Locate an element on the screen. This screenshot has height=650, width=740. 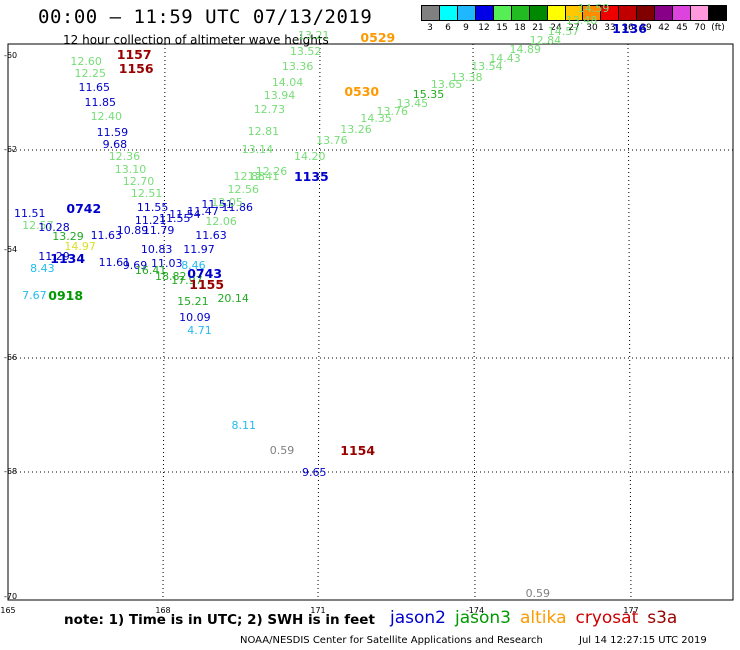
swh-value: 12.73 is located at coordinates (269, 109).